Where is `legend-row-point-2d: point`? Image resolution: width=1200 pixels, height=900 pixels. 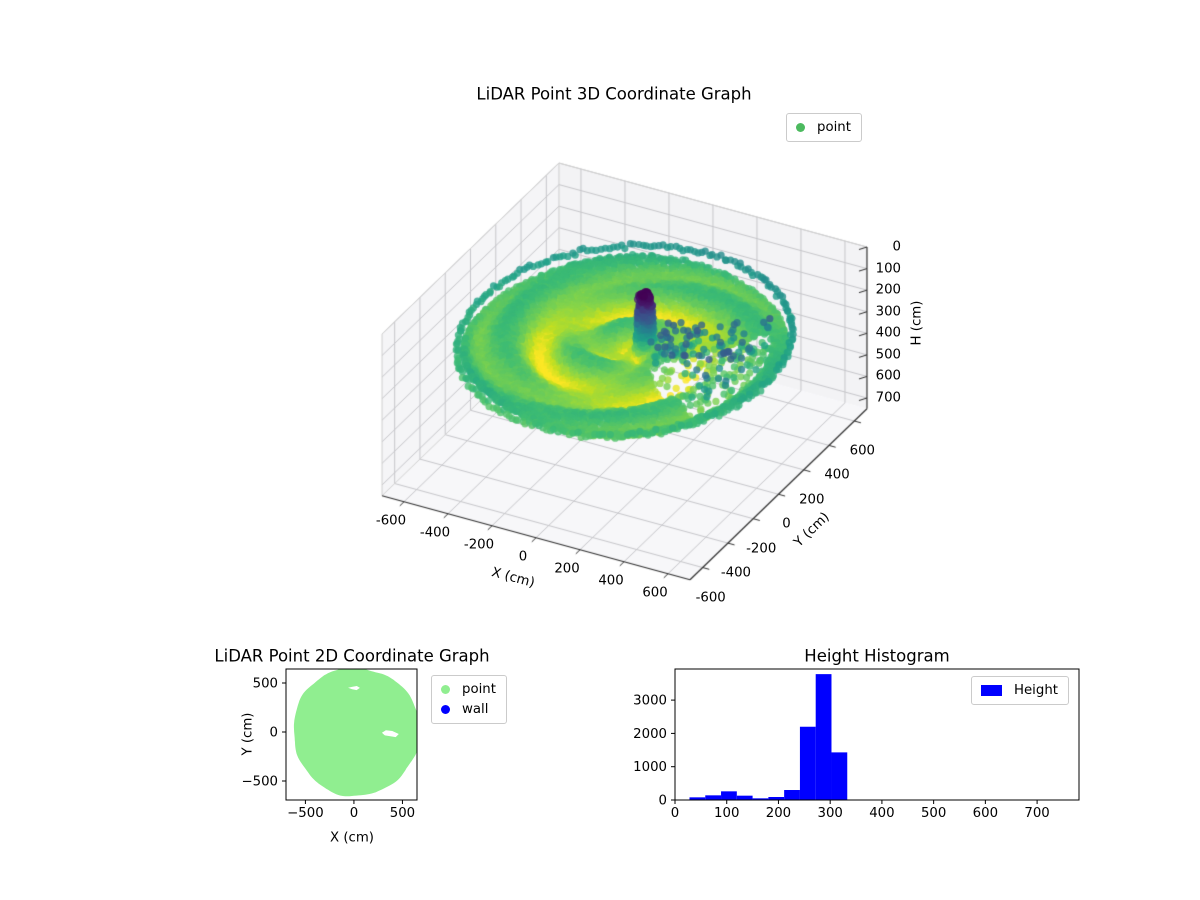 legend-row-point-2d: point is located at coordinates (468, 689).